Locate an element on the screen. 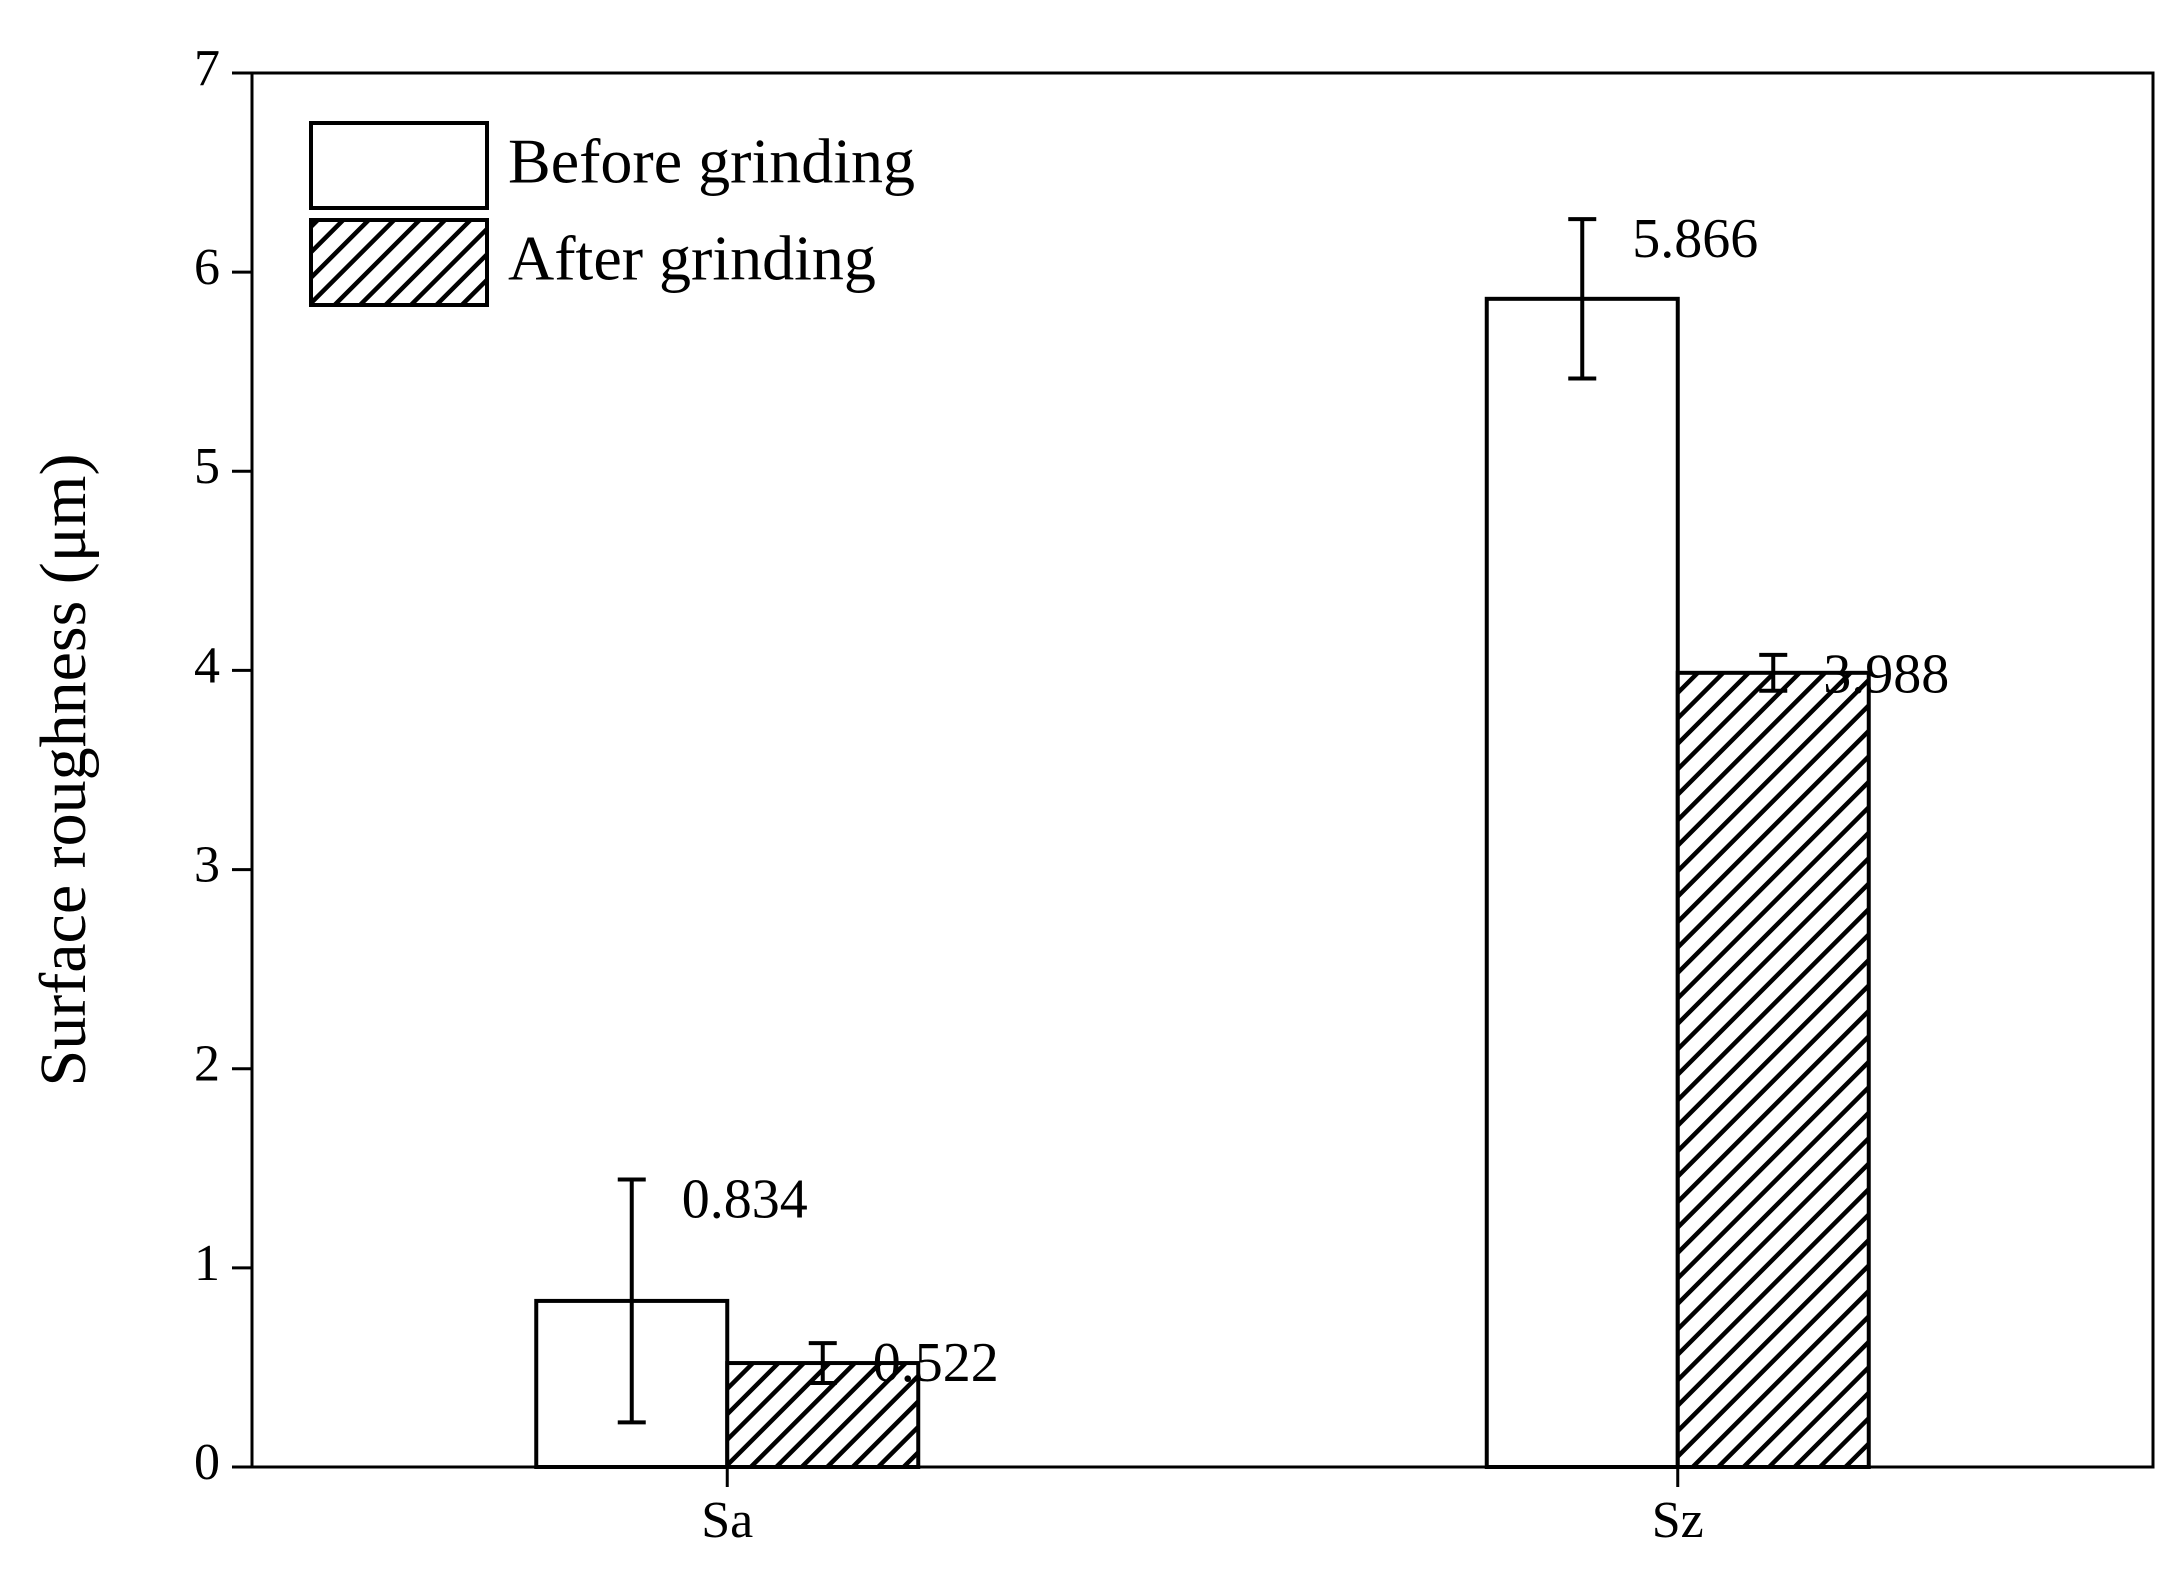 Image resolution: width=2177 pixels, height=1590 pixels. y-tick-label: 4 is located at coordinates (207, 665).